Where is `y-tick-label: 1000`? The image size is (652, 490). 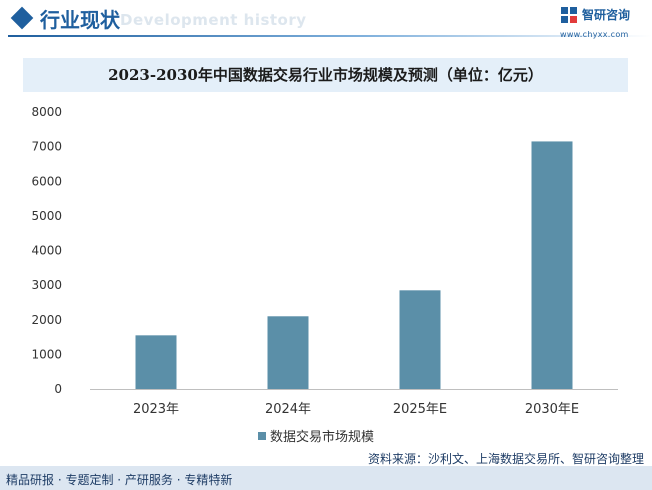 y-tick-label: 1000 is located at coordinates (46, 354).